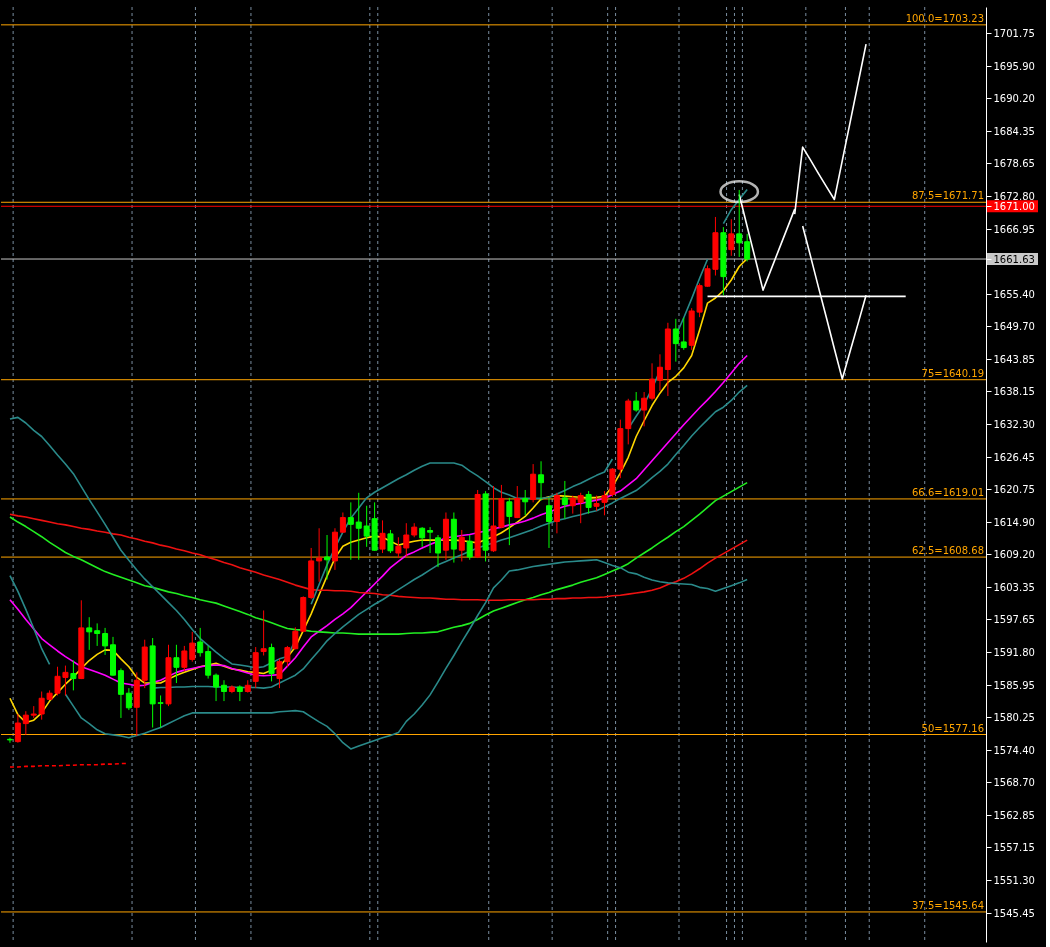 The width and height of the screenshot is (1050, 947). What do you see at coordinates (1014, 98) in the screenshot?
I see `y-tick-label: 1690.20` at bounding box center [1014, 98].